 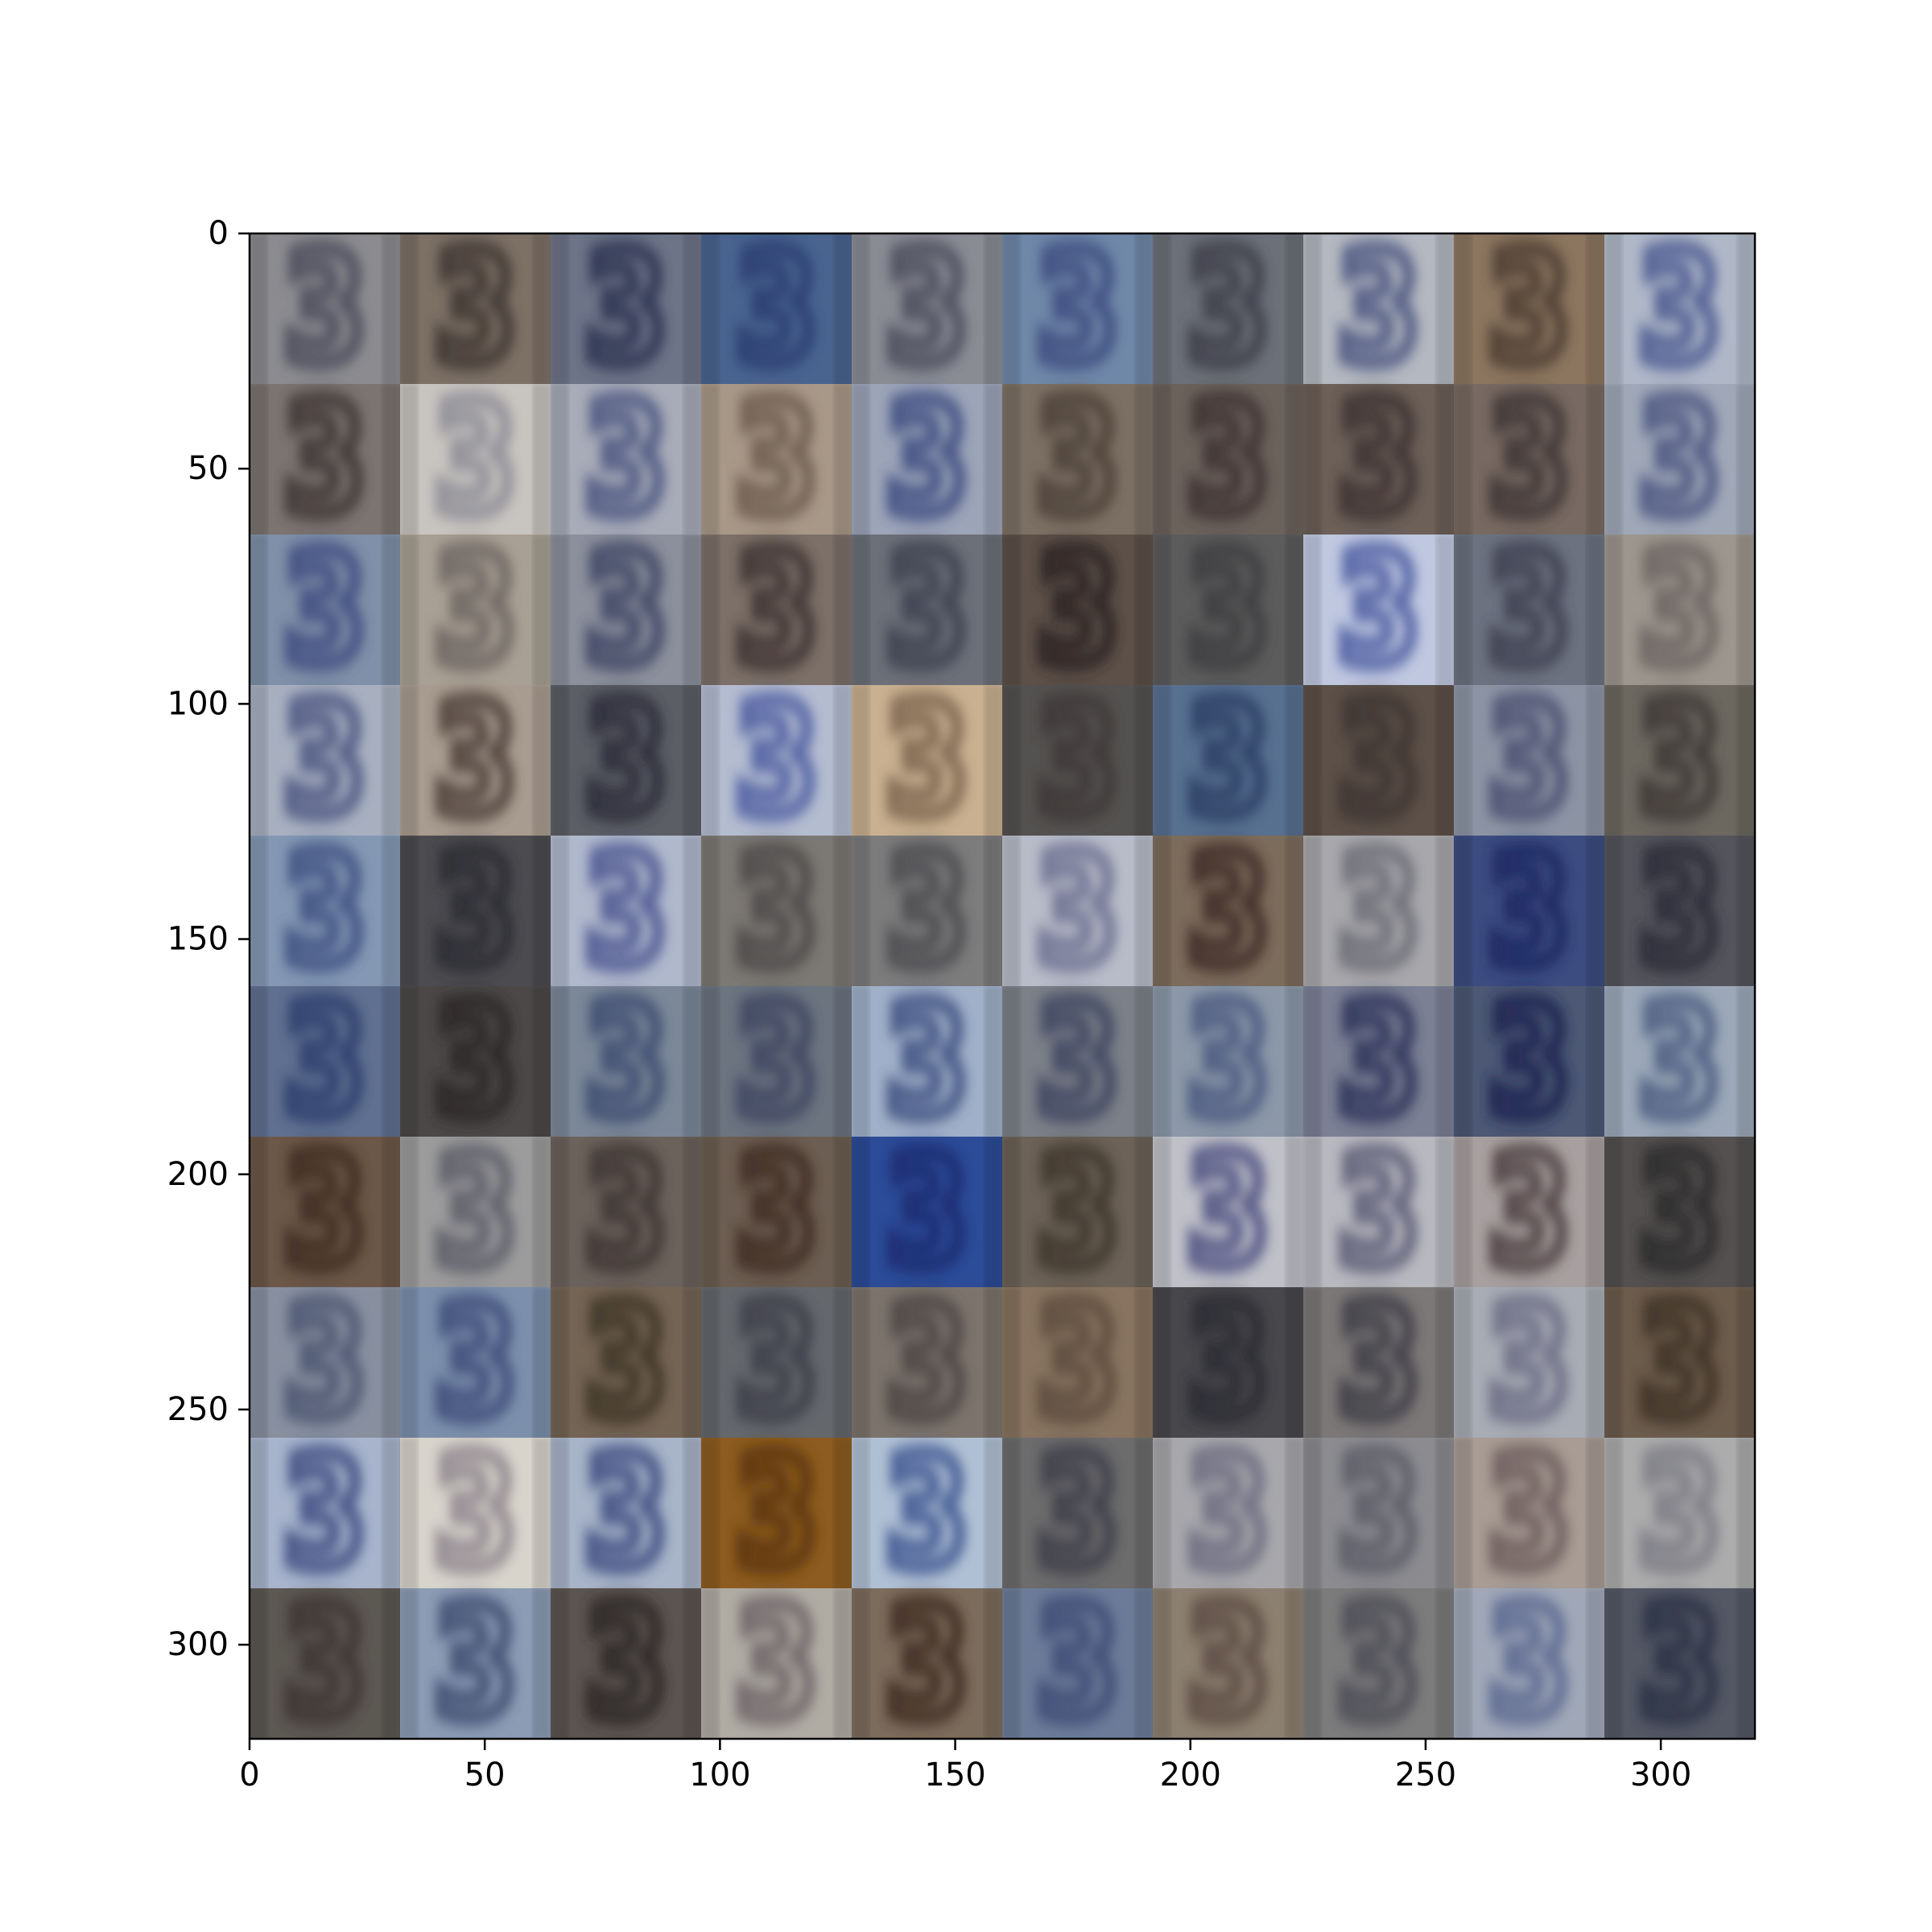 I want to click on y-tick-label: 50, so click(x=208, y=468).